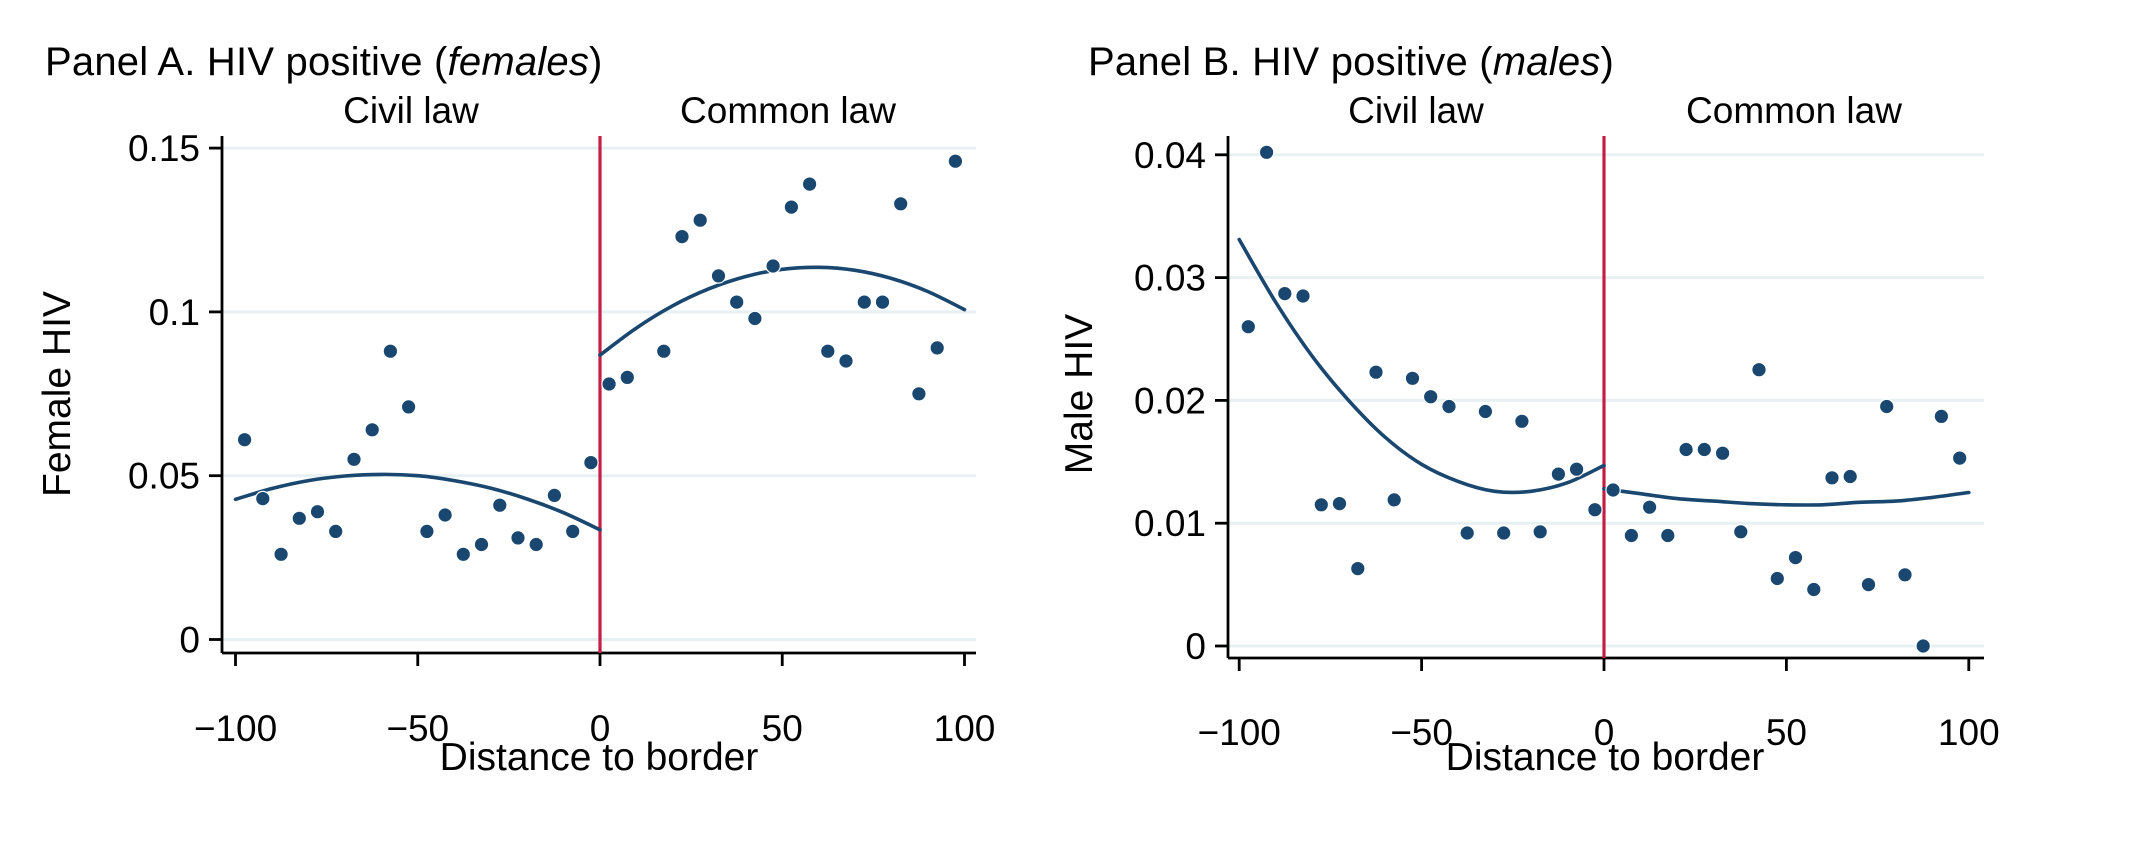  What do you see at coordinates (164, 476) in the screenshot?
I see `y-tick-label: 0.05` at bounding box center [164, 476].